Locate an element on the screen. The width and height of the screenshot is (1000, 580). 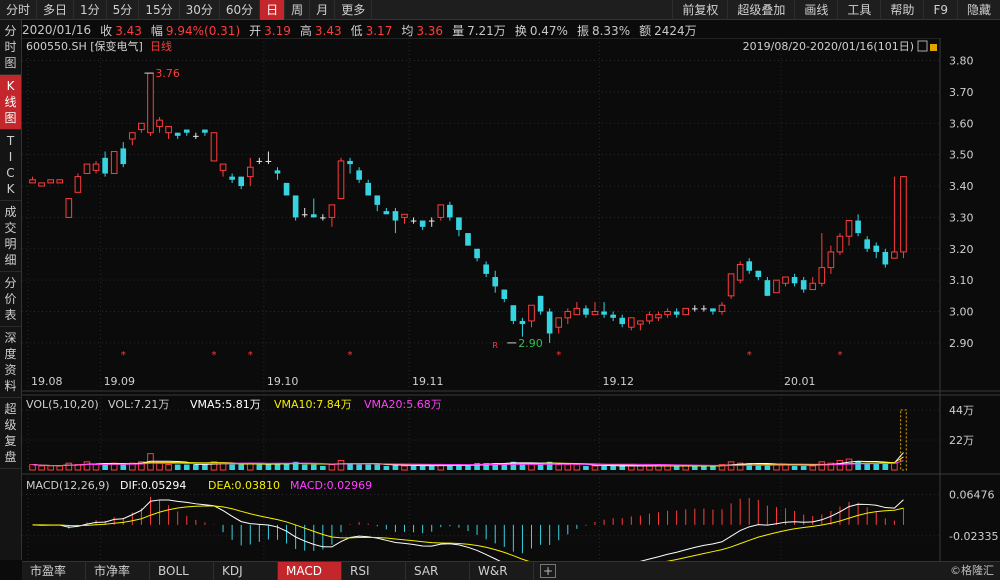
period-tab-10: 更多 is located at coordinates (354, 10).